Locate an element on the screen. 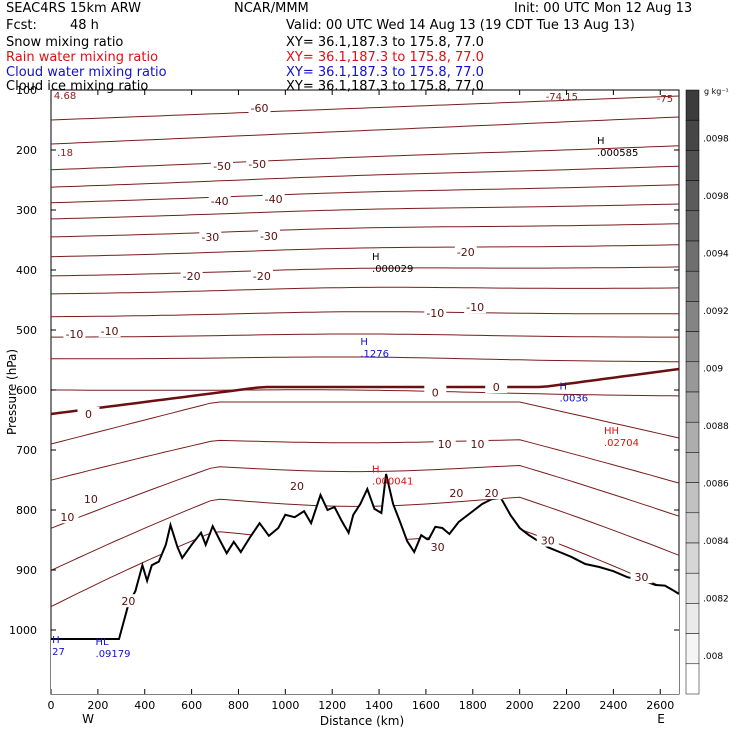 Image resolution: width=740 pixels, height=740 pixels. x-tick-label: 600 is located at coordinates (191, 705).